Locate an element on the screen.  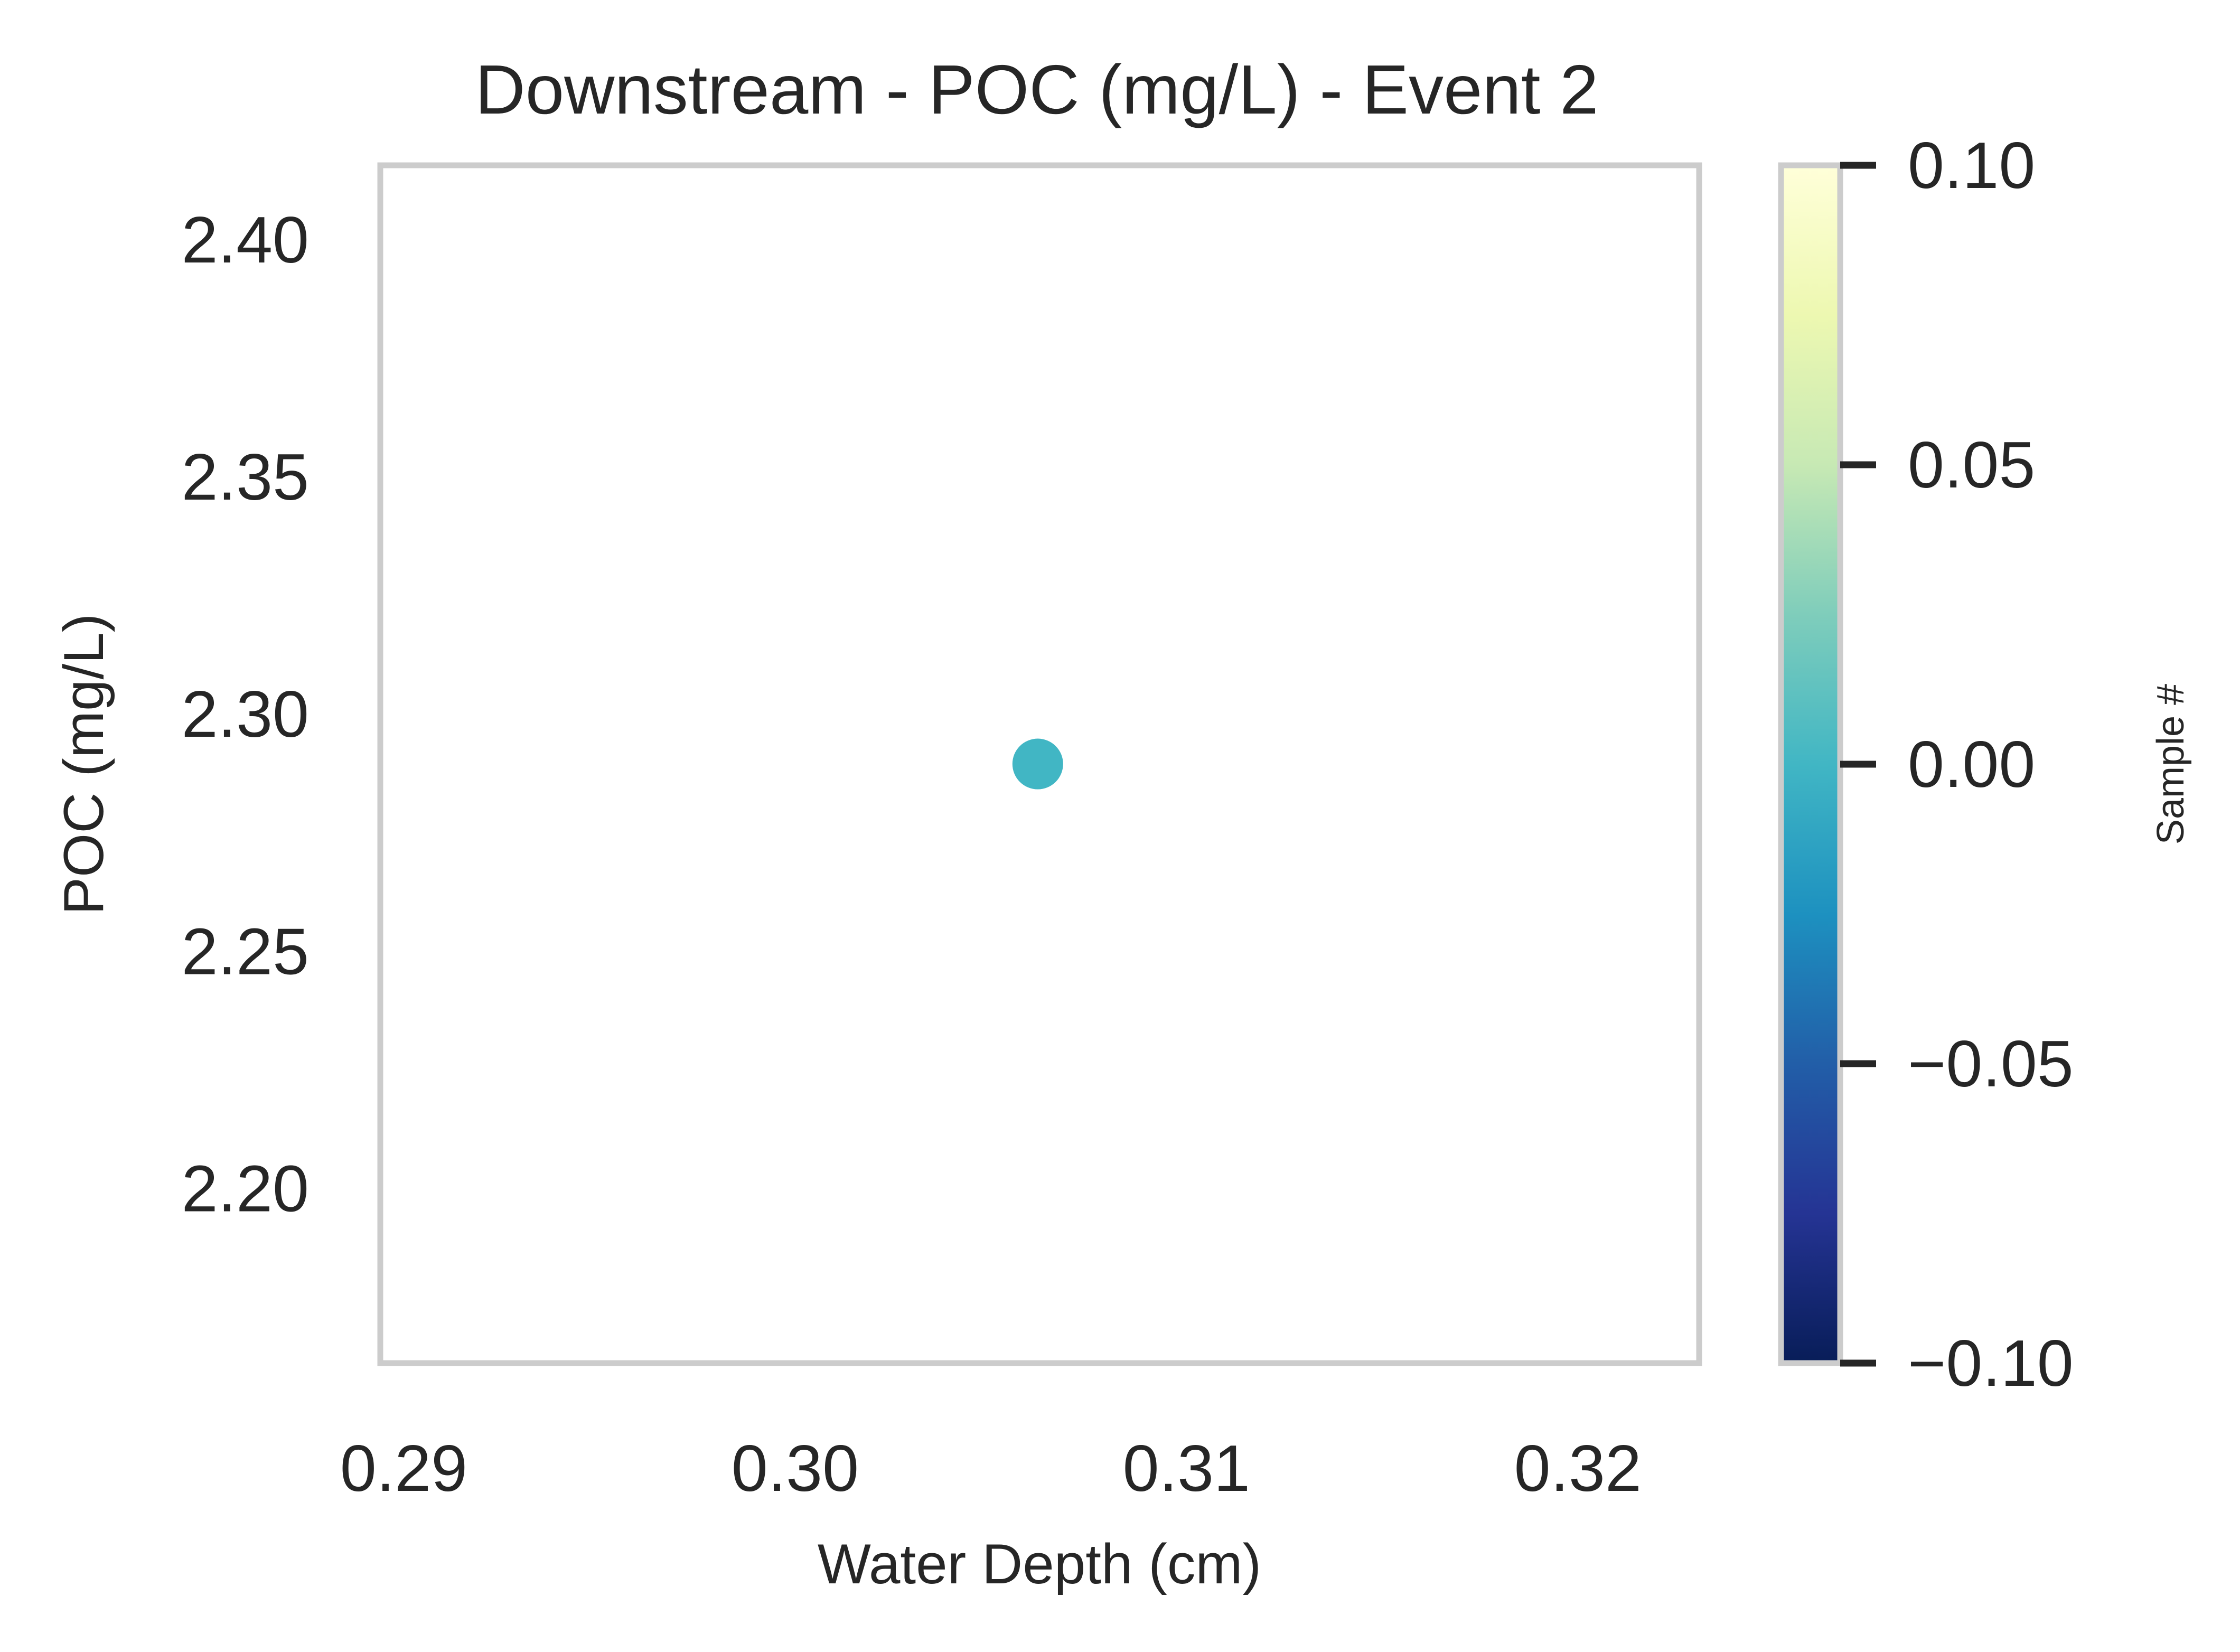
y-axis-label: POC (mg/L) is located at coordinates (83, 764).